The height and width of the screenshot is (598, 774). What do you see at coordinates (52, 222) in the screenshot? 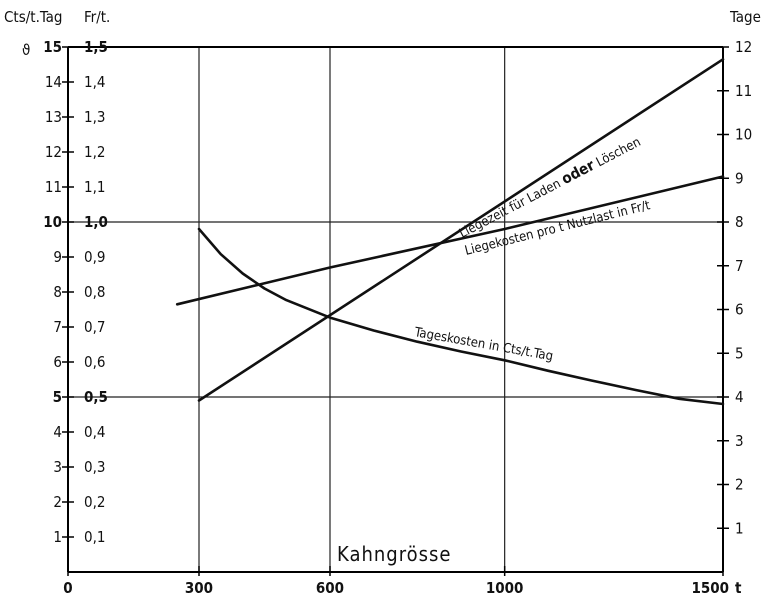
I see `left-tick-label-cts: 10` at bounding box center [52, 222].